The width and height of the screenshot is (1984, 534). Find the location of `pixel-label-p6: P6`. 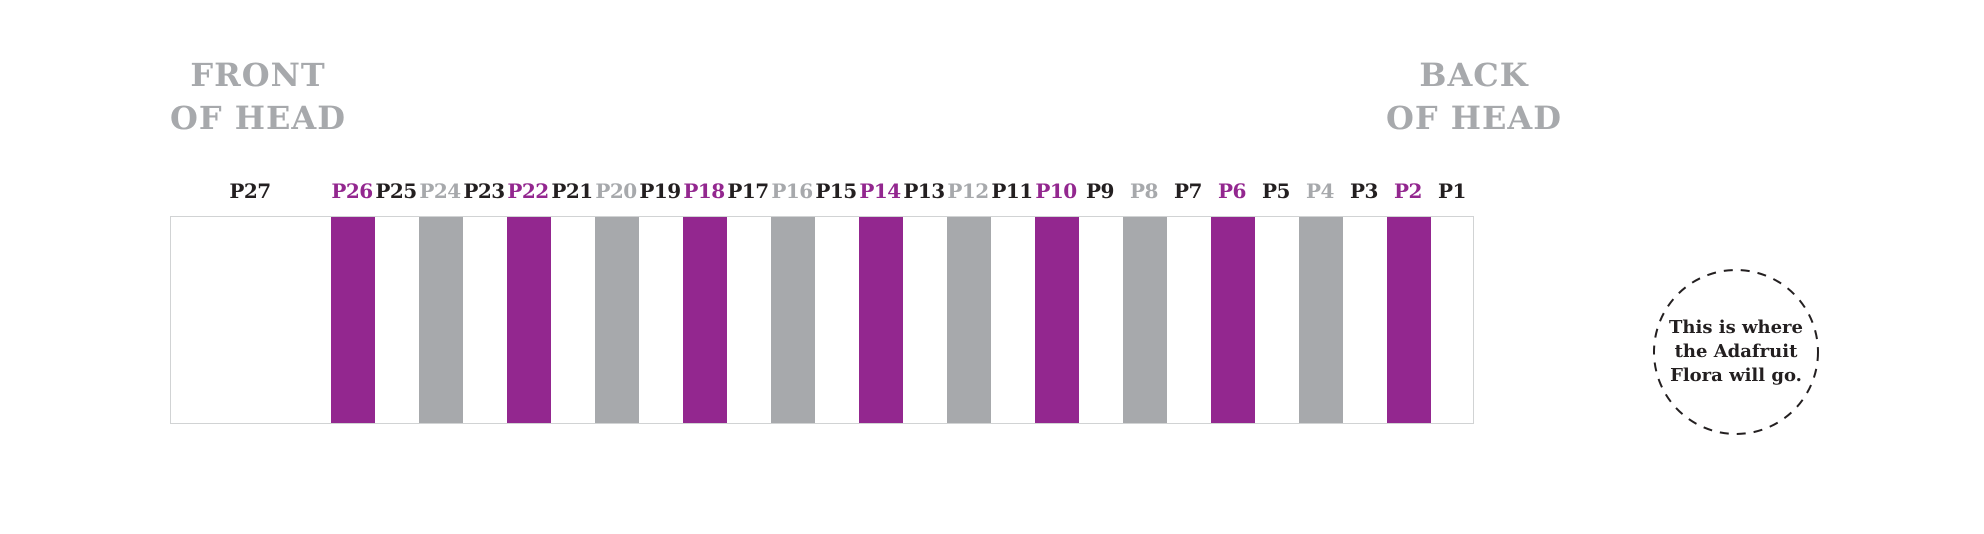

pixel-label-p6: P6 is located at coordinates (1232, 191).